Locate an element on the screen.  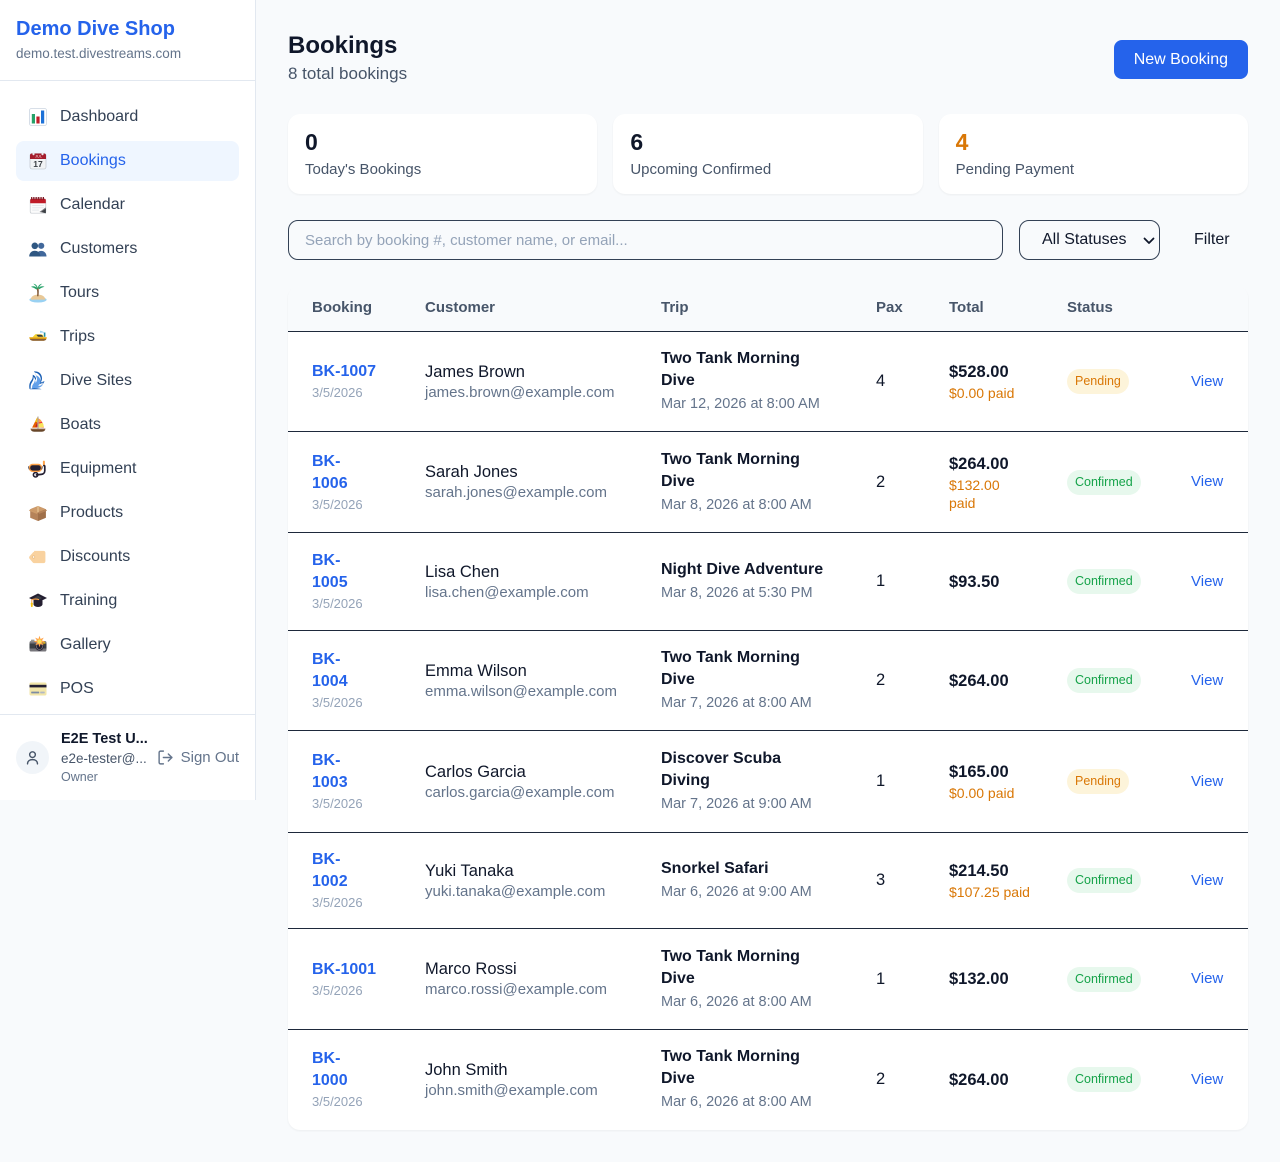
svg-text: 17 is located at coordinates (38, 164).